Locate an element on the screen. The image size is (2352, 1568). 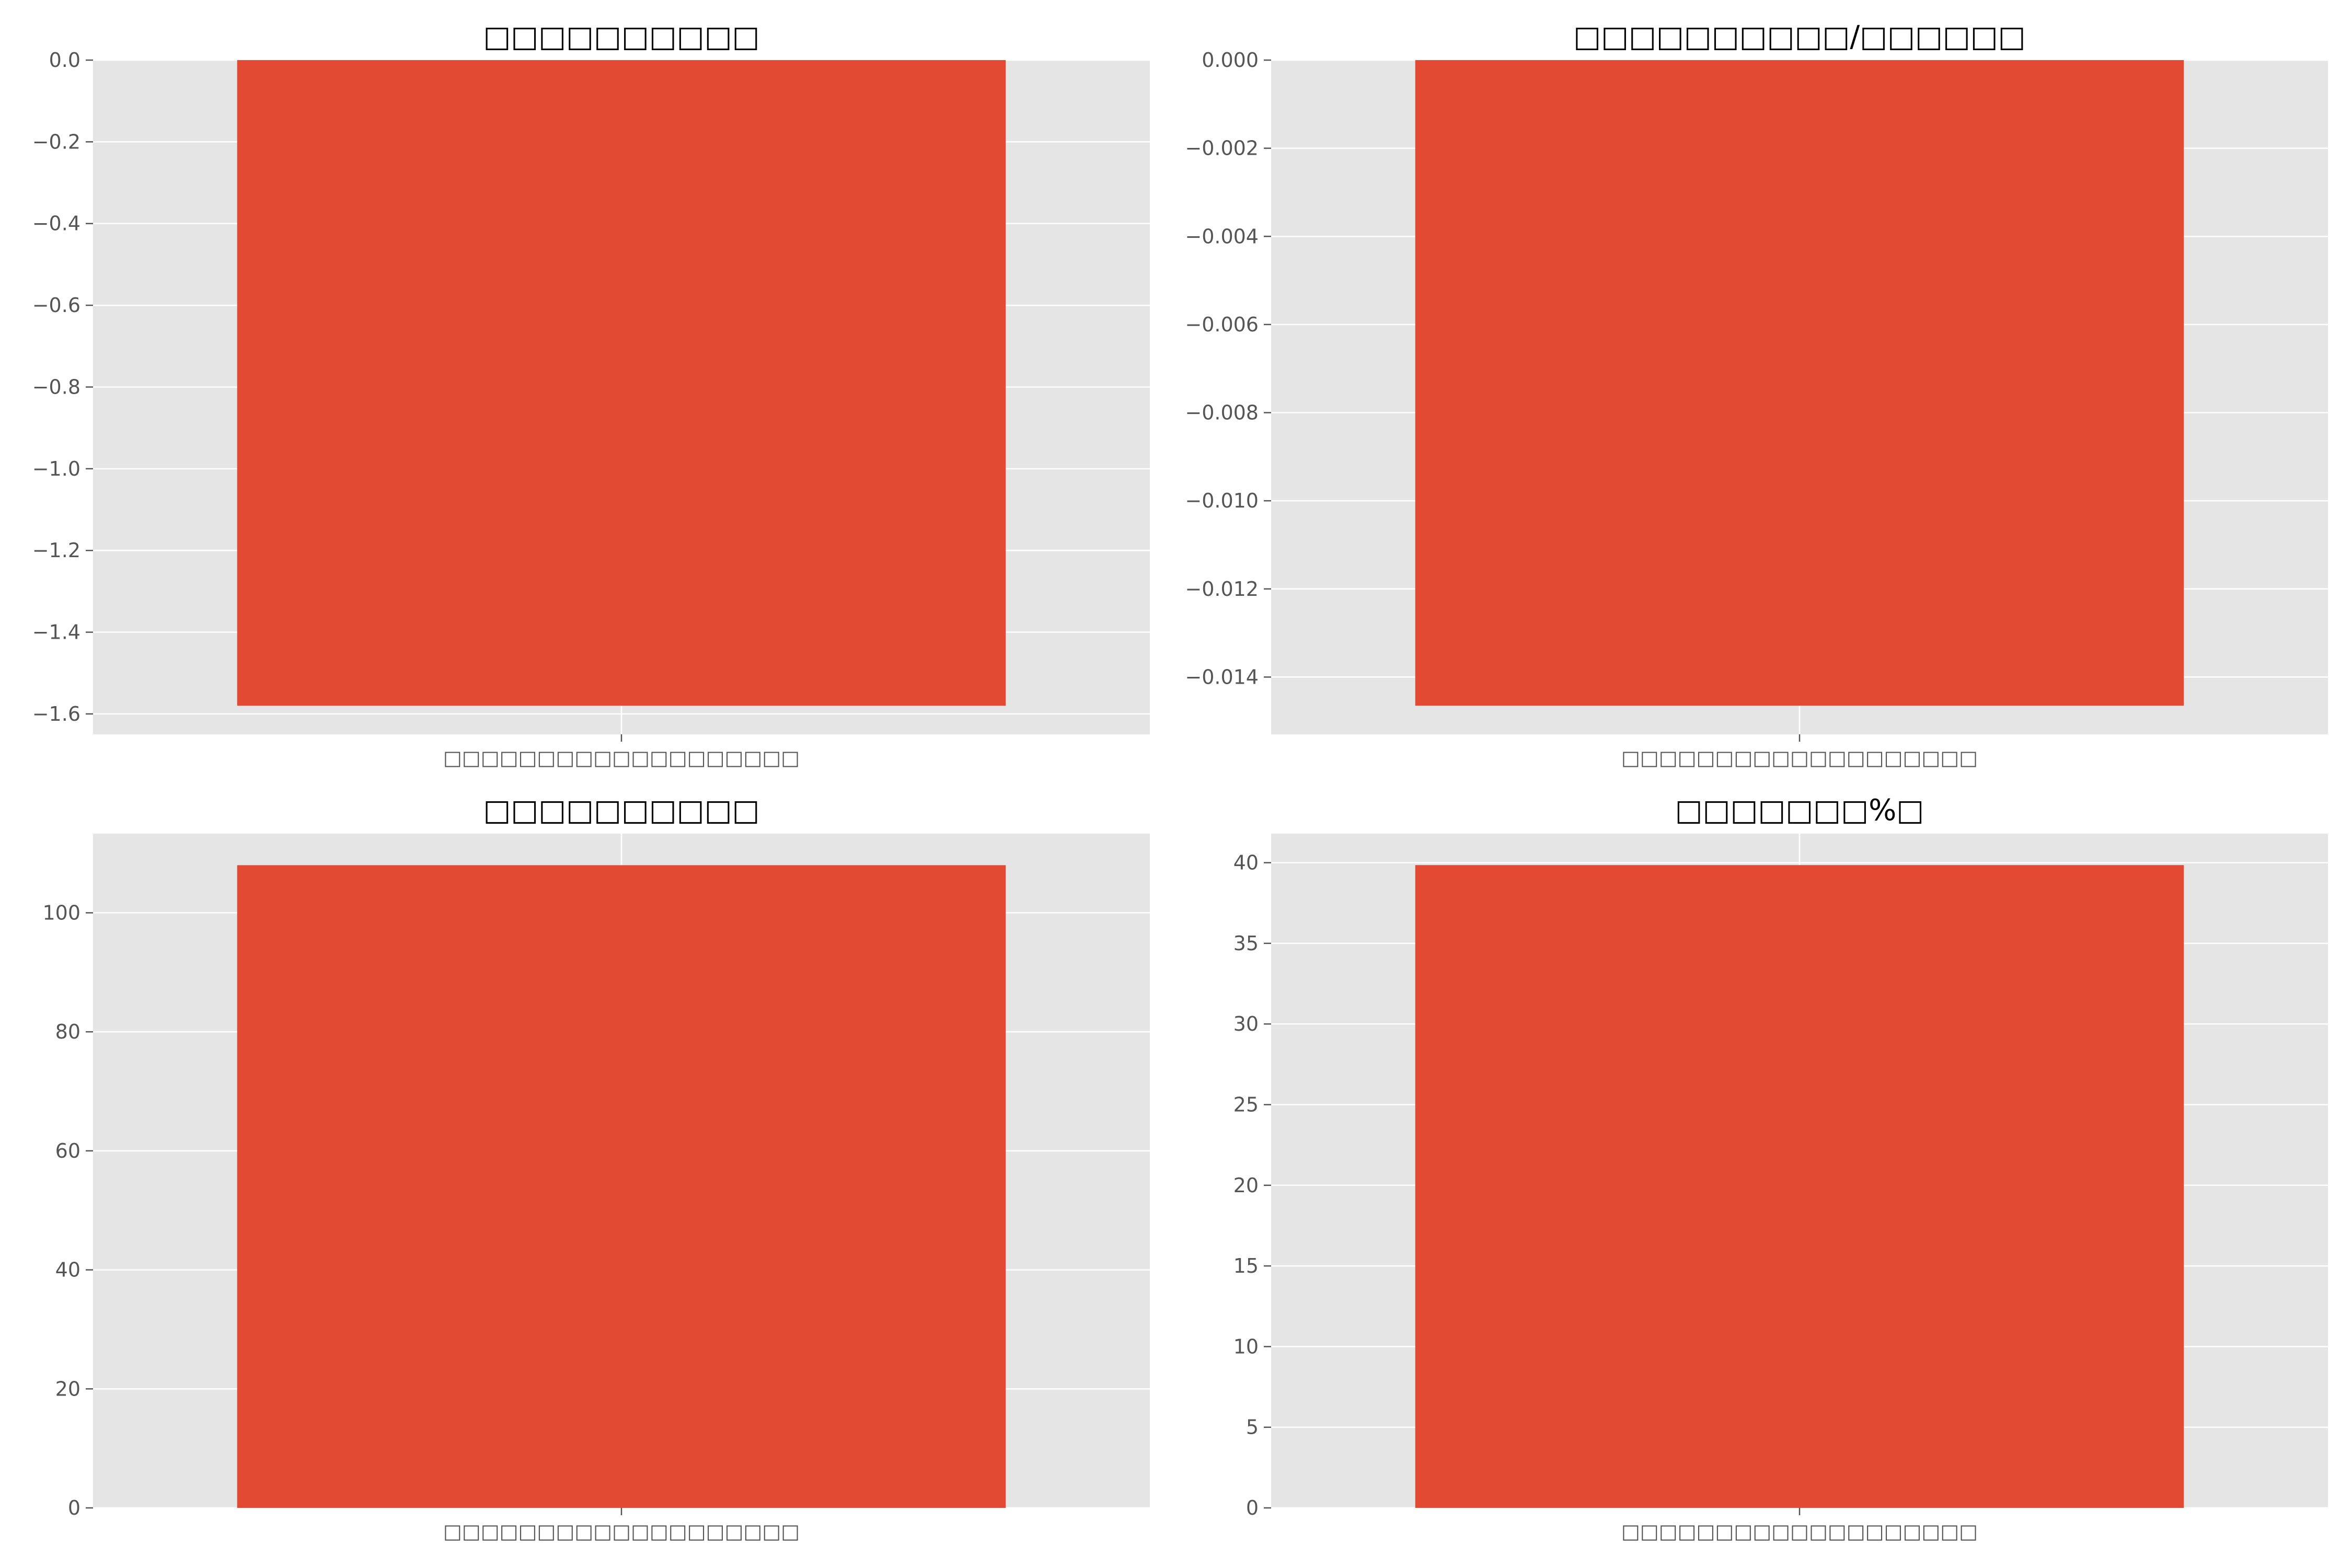
y-tick-label: 35 is located at coordinates (1246, 943).